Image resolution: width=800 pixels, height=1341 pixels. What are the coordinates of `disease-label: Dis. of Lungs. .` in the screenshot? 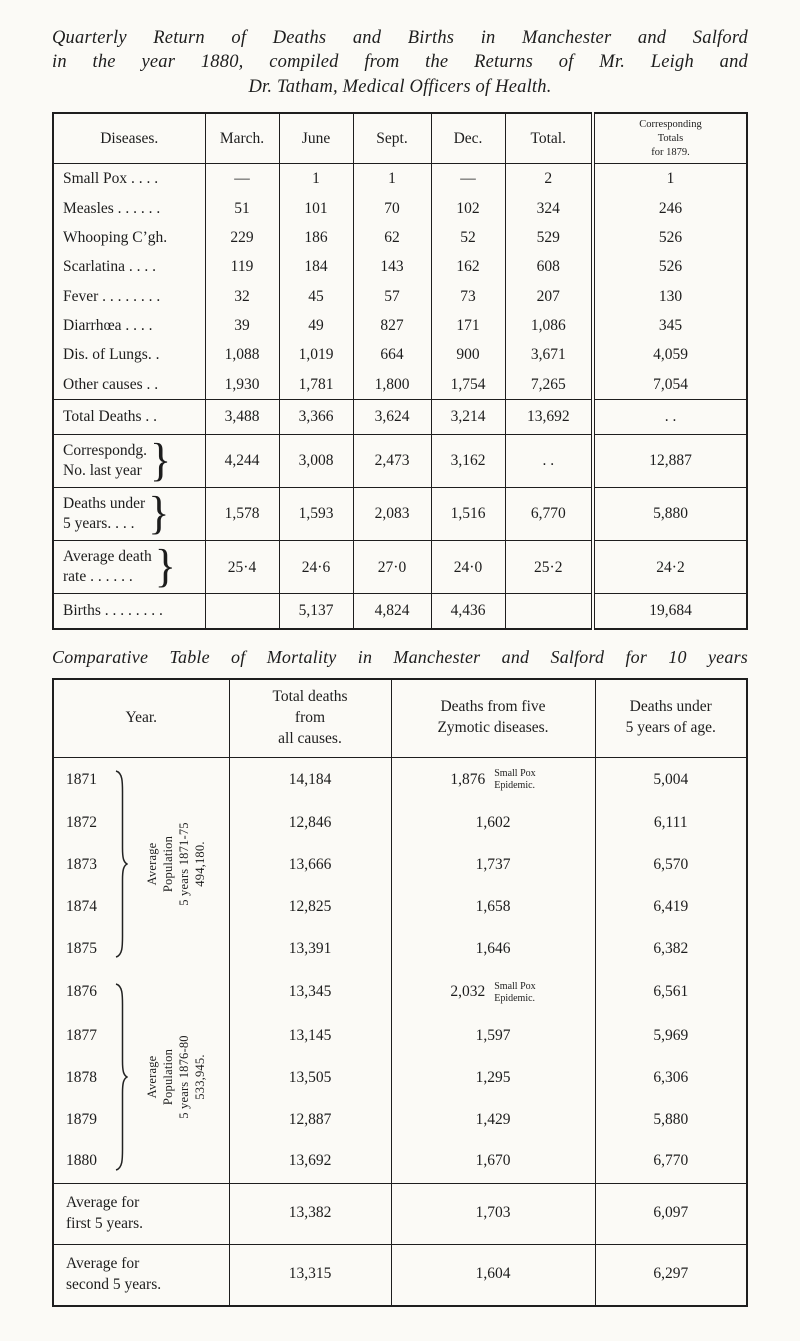 It's located at (111, 355).